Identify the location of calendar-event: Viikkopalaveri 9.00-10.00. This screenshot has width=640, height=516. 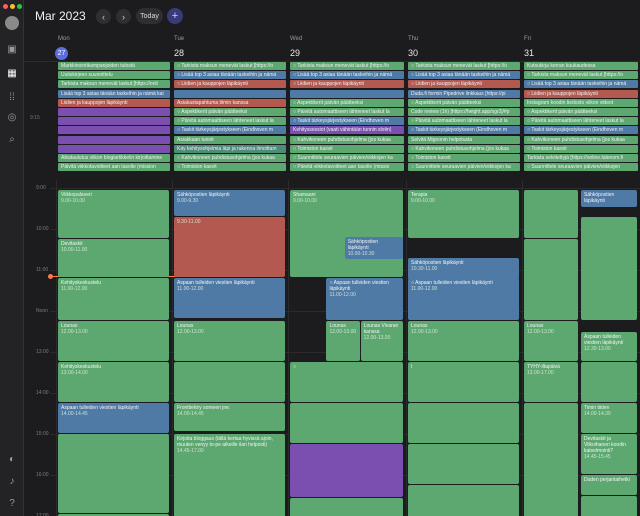
(113, 214).